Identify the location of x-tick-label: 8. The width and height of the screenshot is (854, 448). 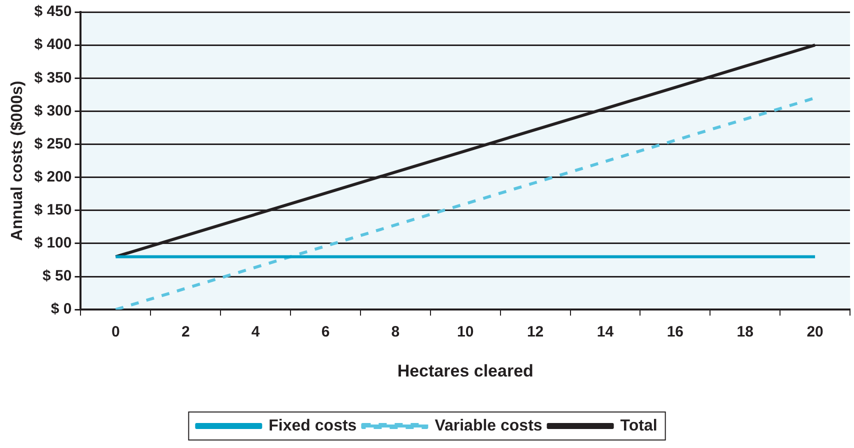
(395, 332).